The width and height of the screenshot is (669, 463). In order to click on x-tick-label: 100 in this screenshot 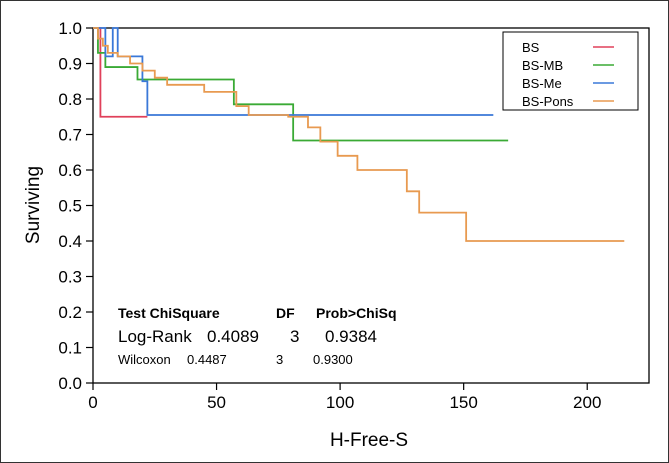, I will do `click(340, 402)`.